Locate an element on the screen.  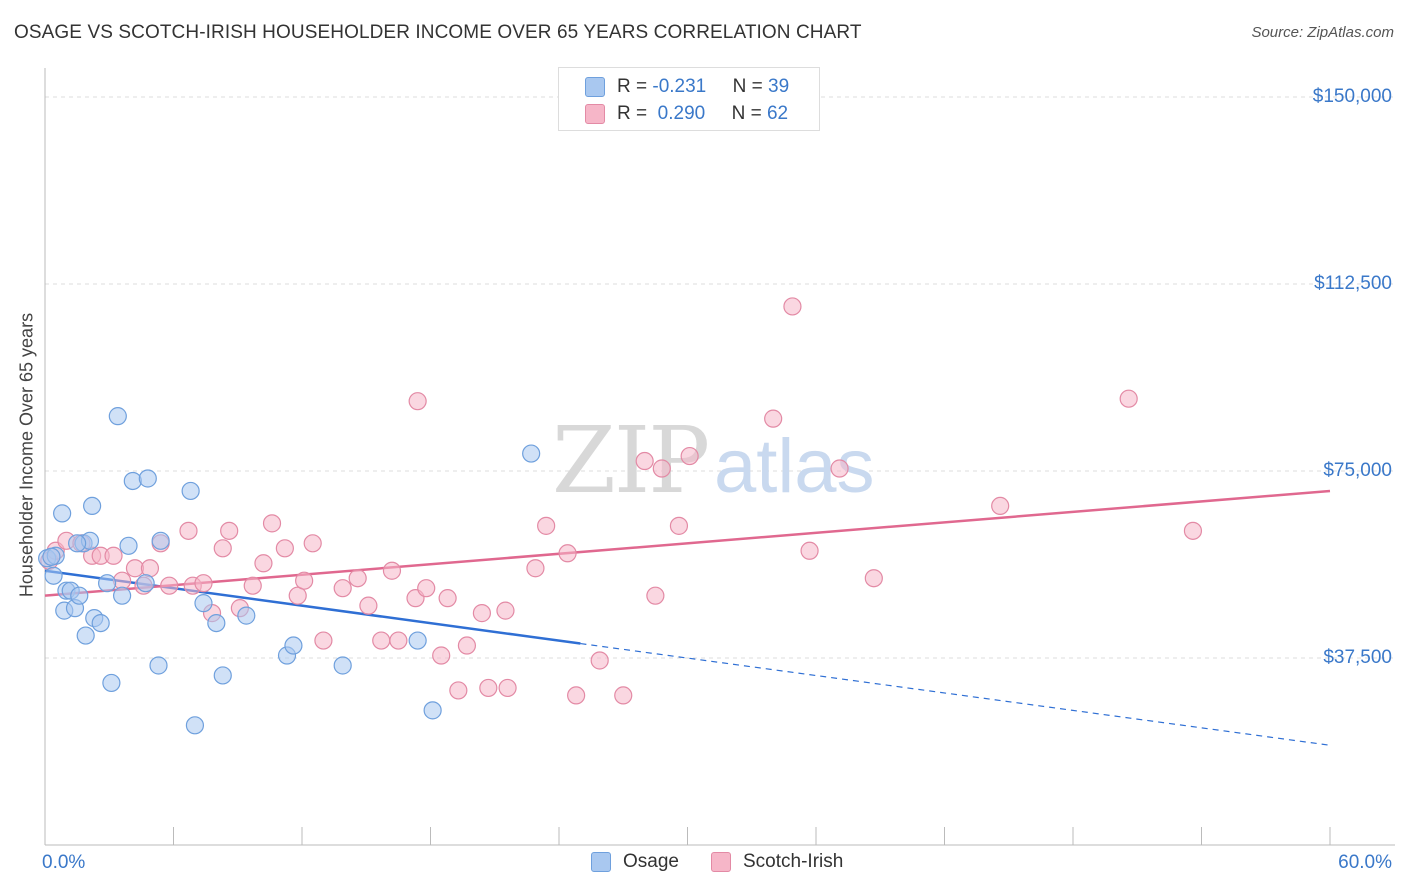
y-tick-label-2: $112,500 is located at coordinates (1353, 283).